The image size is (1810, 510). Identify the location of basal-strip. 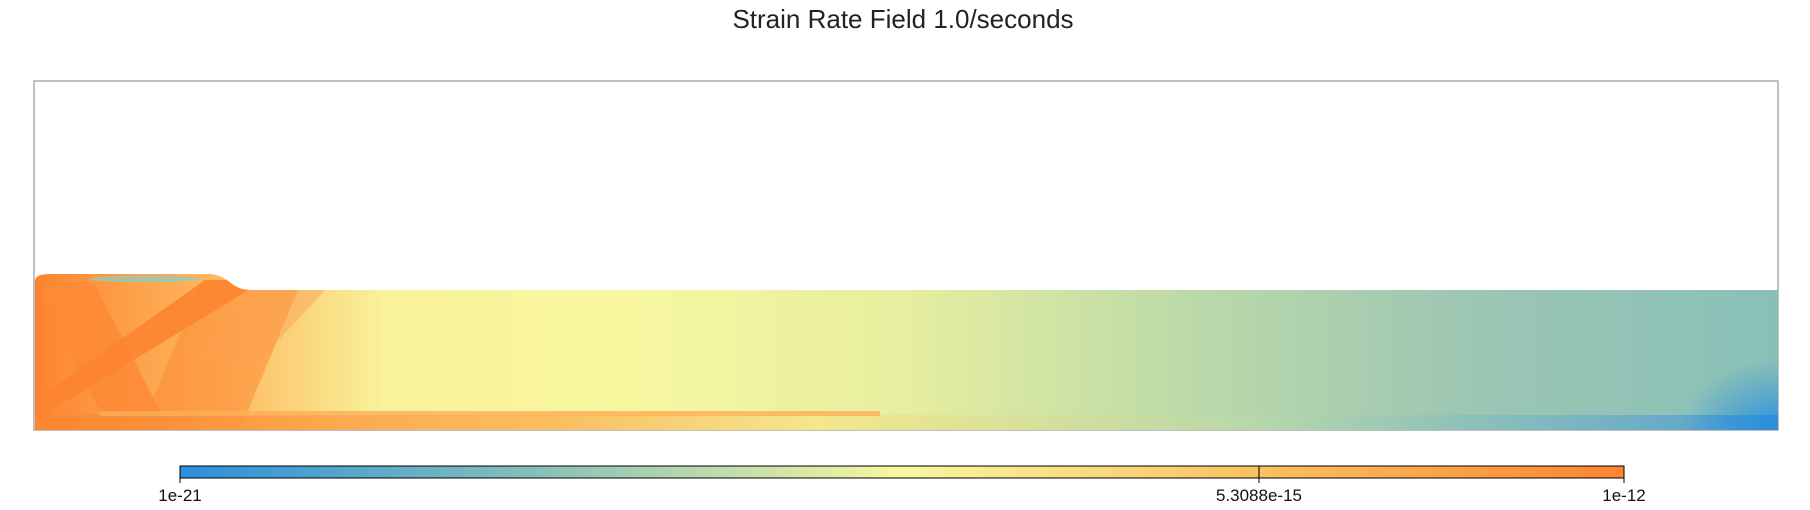
(906, 422).